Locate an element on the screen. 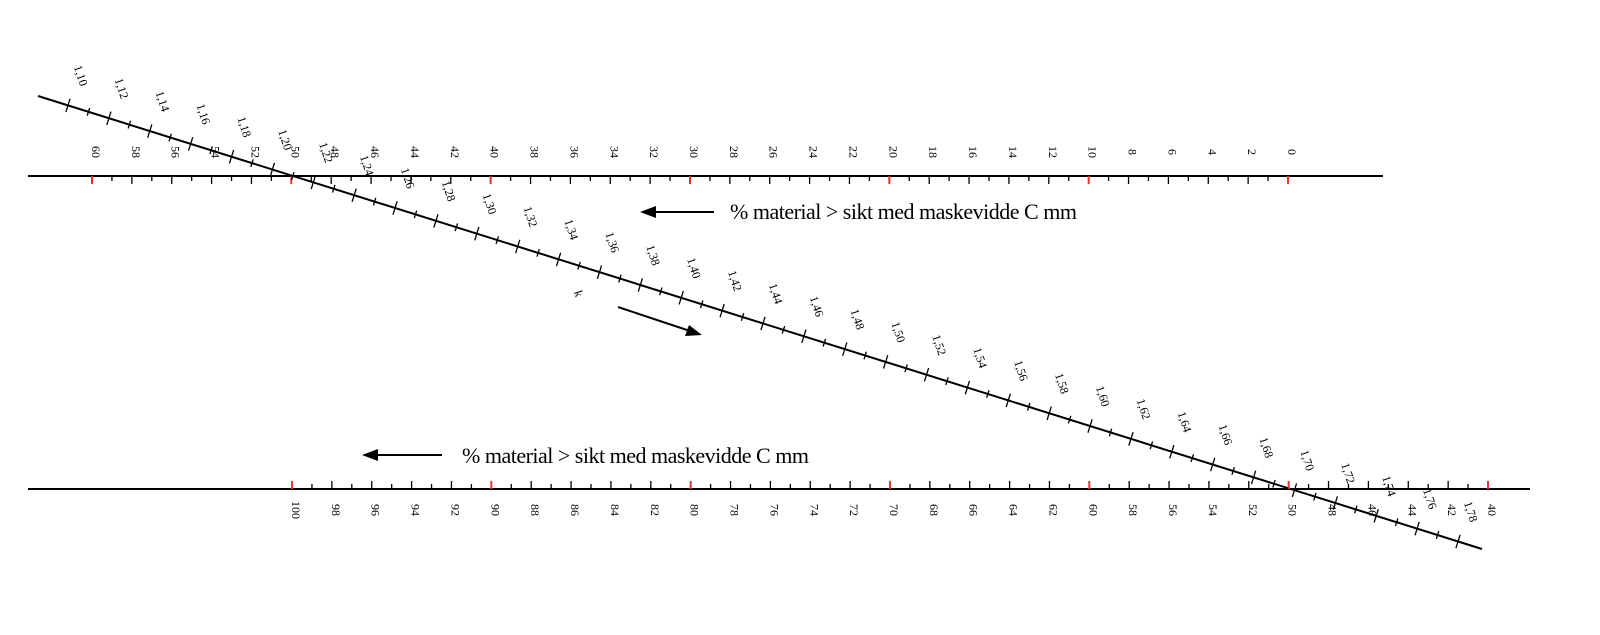 This screenshot has height=635, width=1600. bottom-scale-tick-label: 72 is located at coordinates (854, 510).